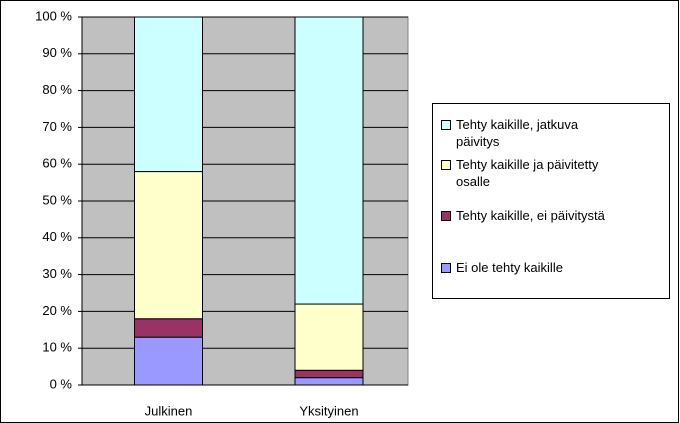 Image resolution: width=680 pixels, height=423 pixels. What do you see at coordinates (57, 347) in the screenshot?
I see `y-tick-label: 10 %` at bounding box center [57, 347].